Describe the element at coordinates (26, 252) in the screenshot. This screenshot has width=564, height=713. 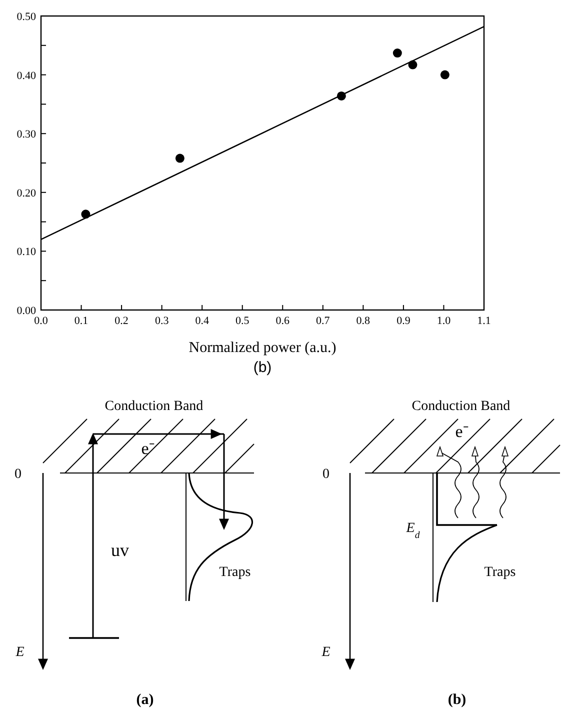
I see `y-tick-label: 0.10` at that location.